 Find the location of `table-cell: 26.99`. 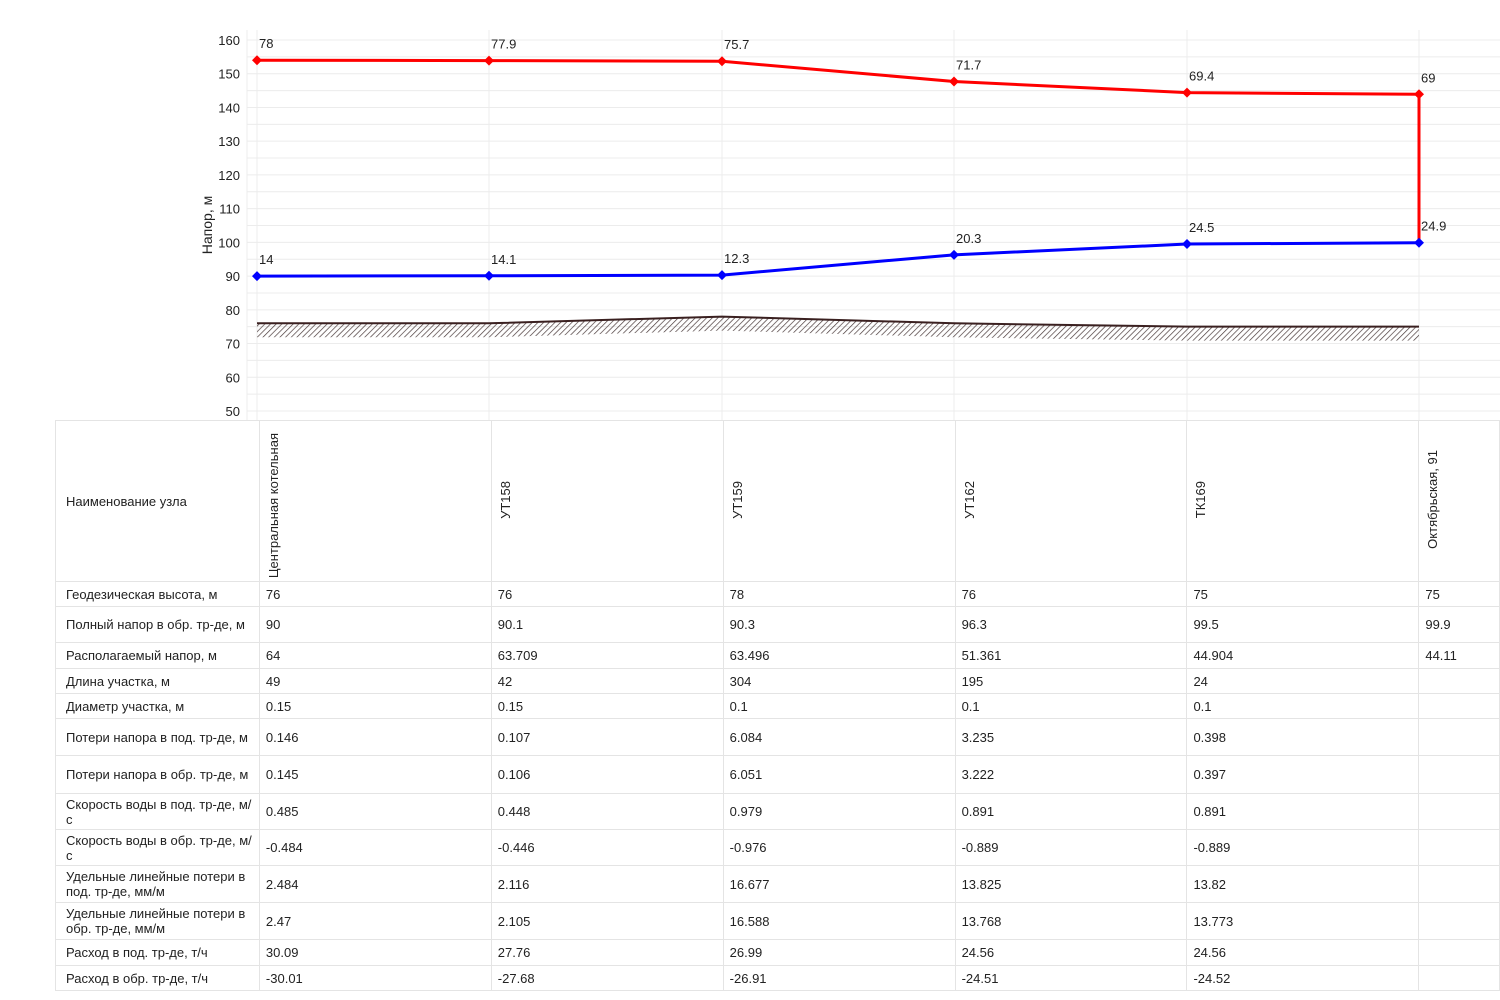

table-cell: 26.99 is located at coordinates (839, 952).